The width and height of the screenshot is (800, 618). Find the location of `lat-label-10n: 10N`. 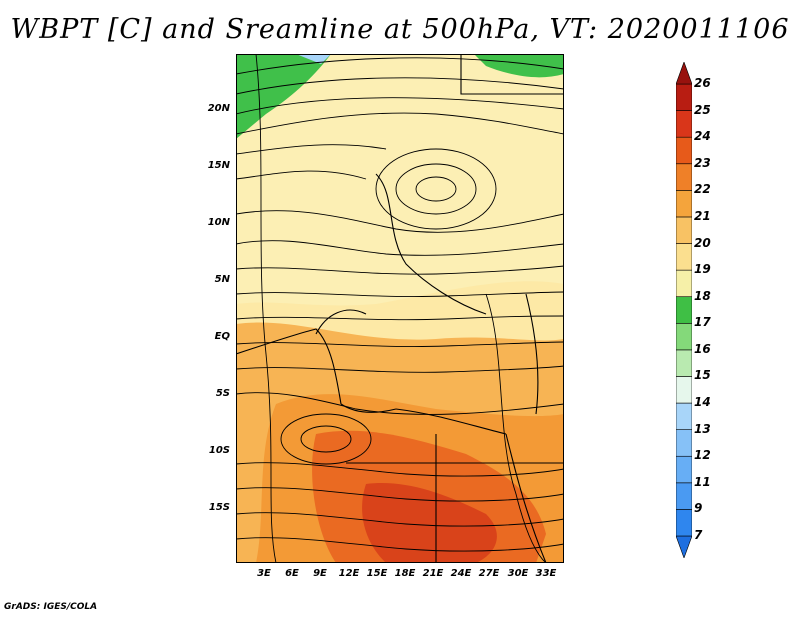

lat-label-10n: 10N is located at coordinates (218, 222).